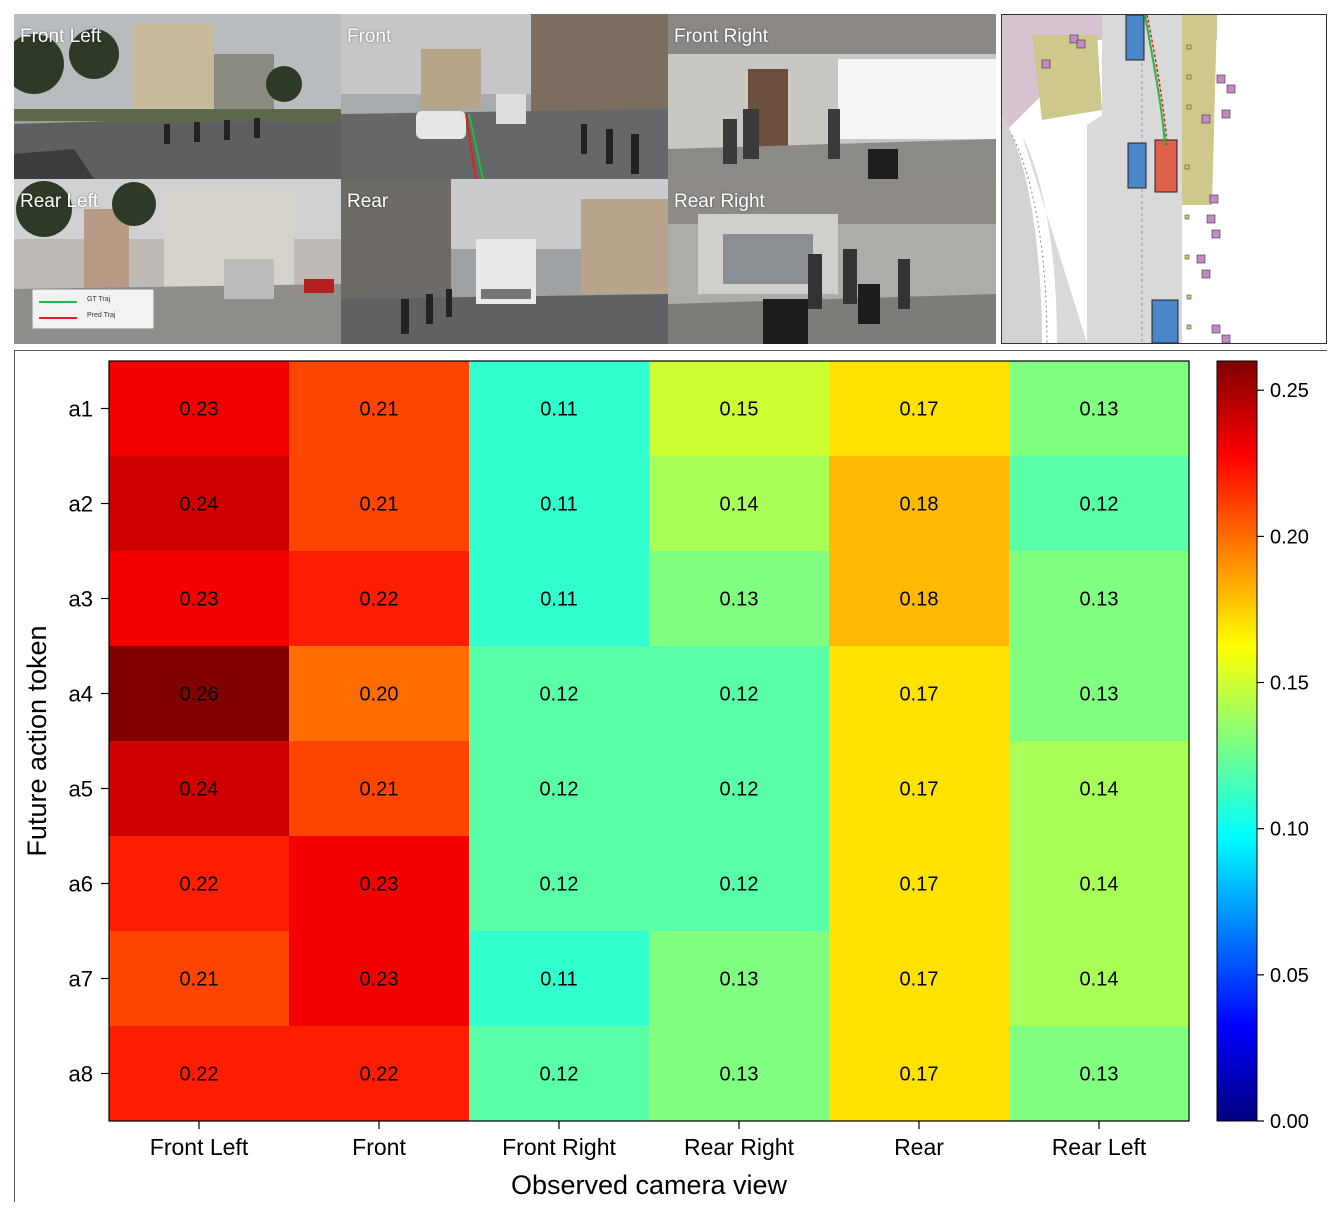 This screenshot has width=1343, height=1210. I want to click on legend-pred-label: Pred Traj, so click(101, 315).